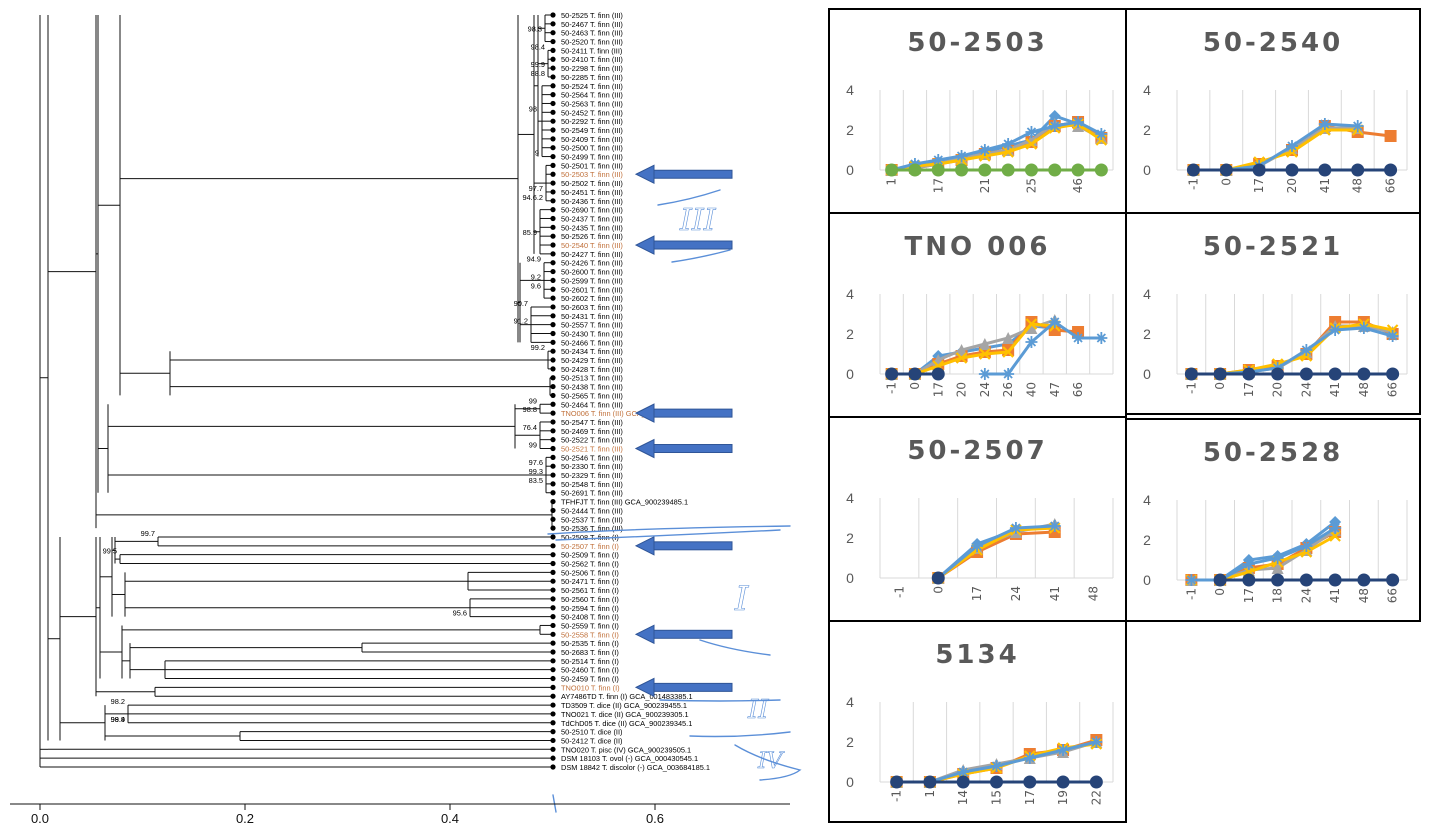 This screenshot has width=1429, height=823. Describe the element at coordinates (118, 719) in the screenshot. I see `bootstrap-value: 99.9` at that location.